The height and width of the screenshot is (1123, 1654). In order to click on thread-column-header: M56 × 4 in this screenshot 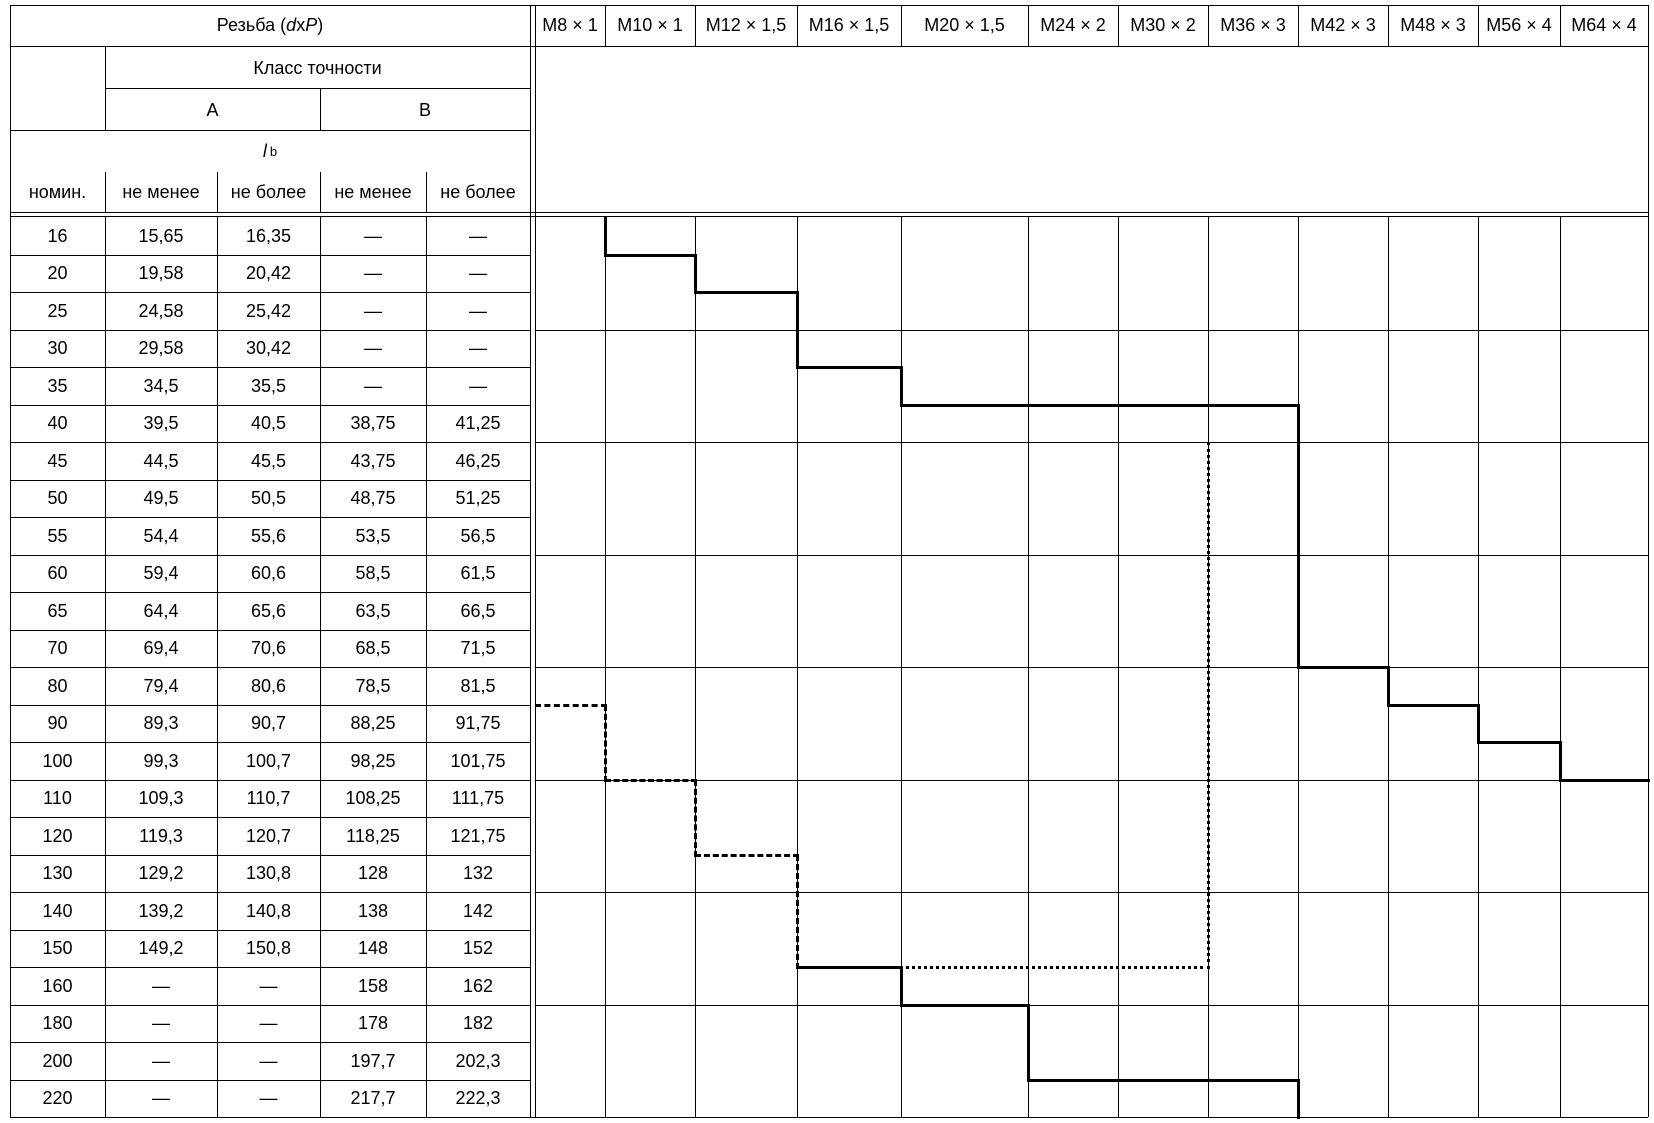, I will do `click(1519, 25)`.